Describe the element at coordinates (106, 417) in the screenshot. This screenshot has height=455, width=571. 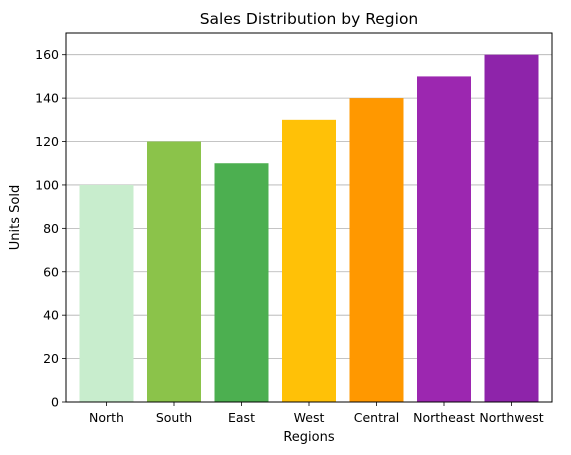
I see `x-tick-label: North` at that location.